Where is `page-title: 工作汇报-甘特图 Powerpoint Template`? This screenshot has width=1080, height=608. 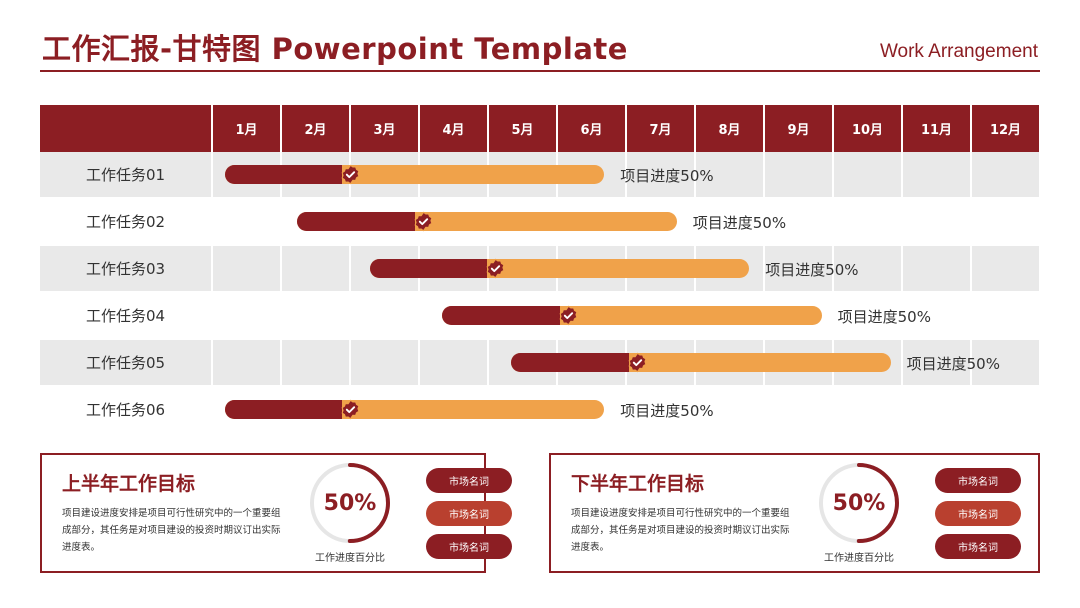 page-title: 工作汇报-甘特图 Powerpoint Template is located at coordinates (335, 49).